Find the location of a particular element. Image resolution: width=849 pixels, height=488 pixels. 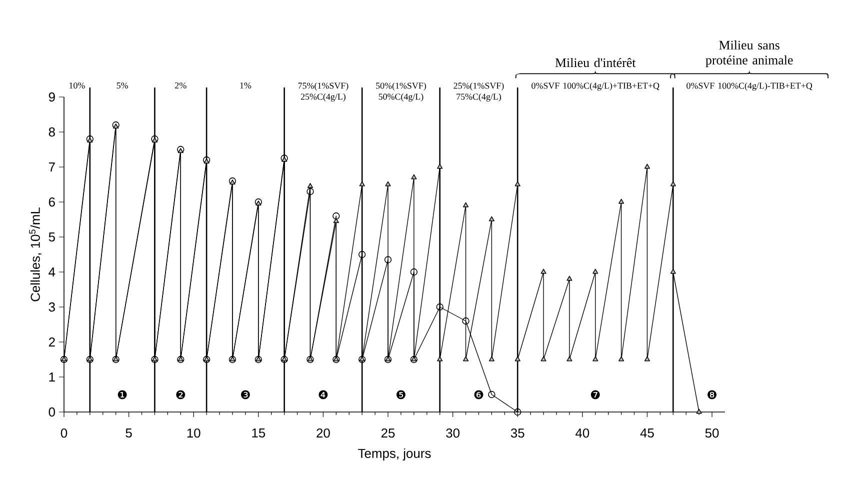

x-tick-label: 20 is located at coordinates (323, 433).